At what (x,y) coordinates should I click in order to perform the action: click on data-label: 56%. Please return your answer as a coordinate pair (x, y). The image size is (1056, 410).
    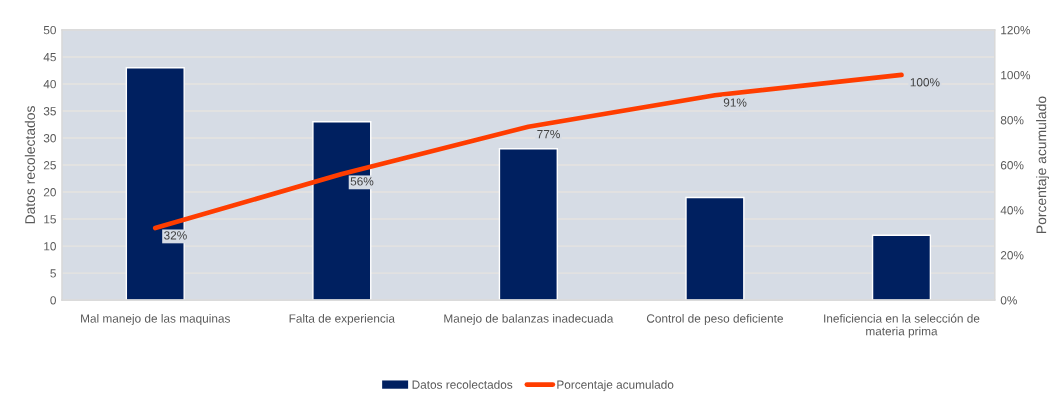
    Looking at the image, I should click on (362, 181).